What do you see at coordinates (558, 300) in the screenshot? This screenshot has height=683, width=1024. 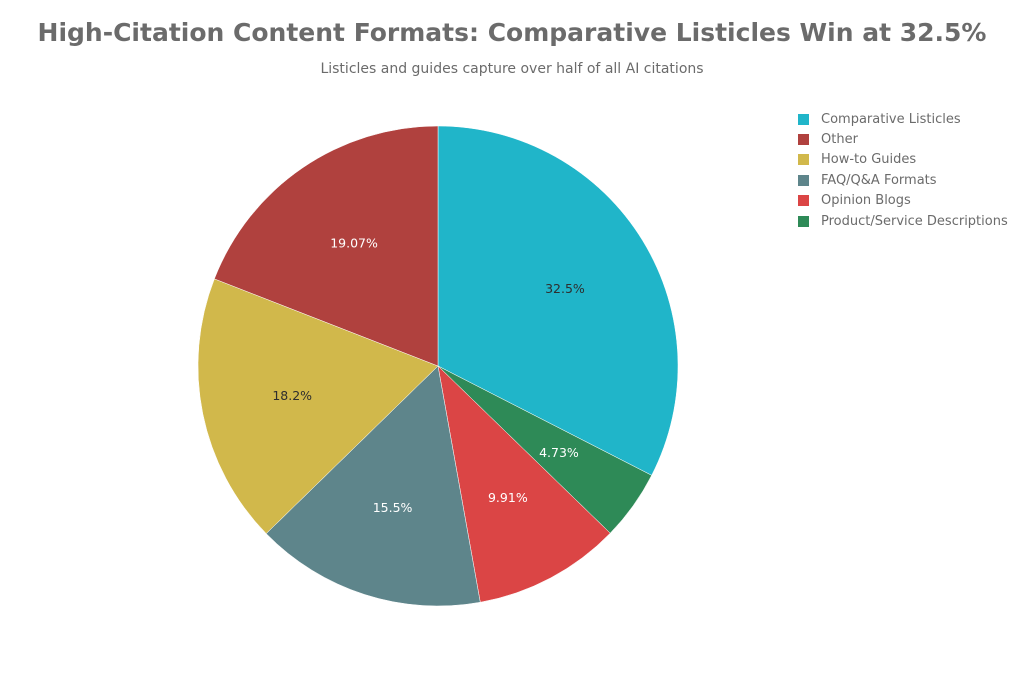 I see `pie-slice-comparative-listicles` at bounding box center [558, 300].